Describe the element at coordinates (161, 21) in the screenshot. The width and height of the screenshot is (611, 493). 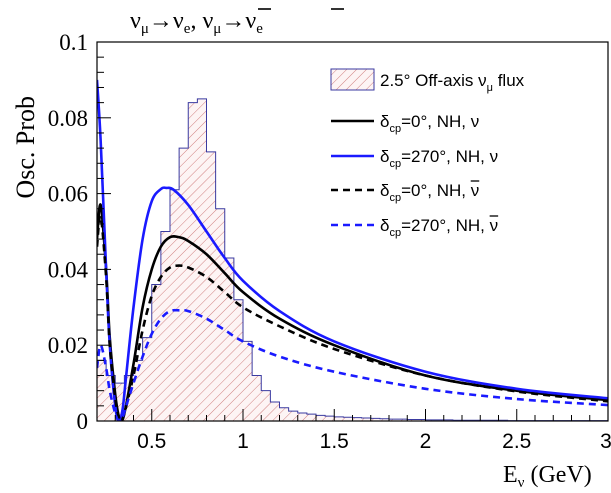
I see `title-arrow-1: →` at that location.